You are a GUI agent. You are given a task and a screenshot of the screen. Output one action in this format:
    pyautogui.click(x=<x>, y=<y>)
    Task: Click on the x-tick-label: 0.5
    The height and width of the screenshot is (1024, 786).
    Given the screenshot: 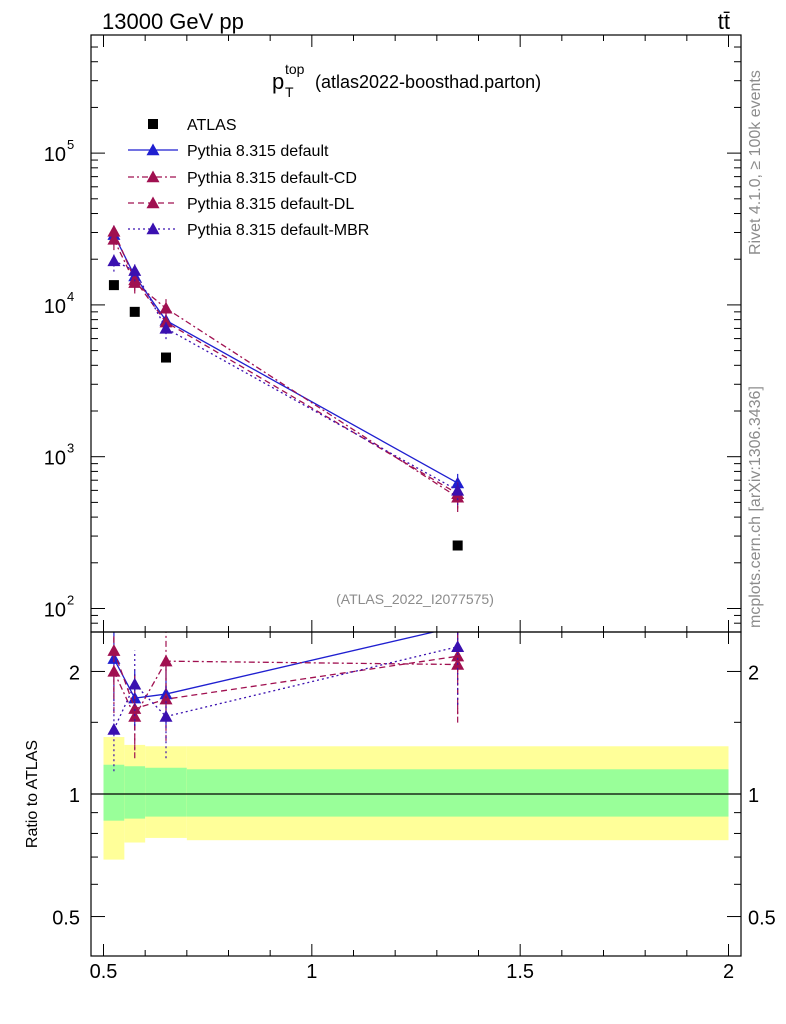 What is the action you would take?
    pyautogui.click(x=104, y=972)
    